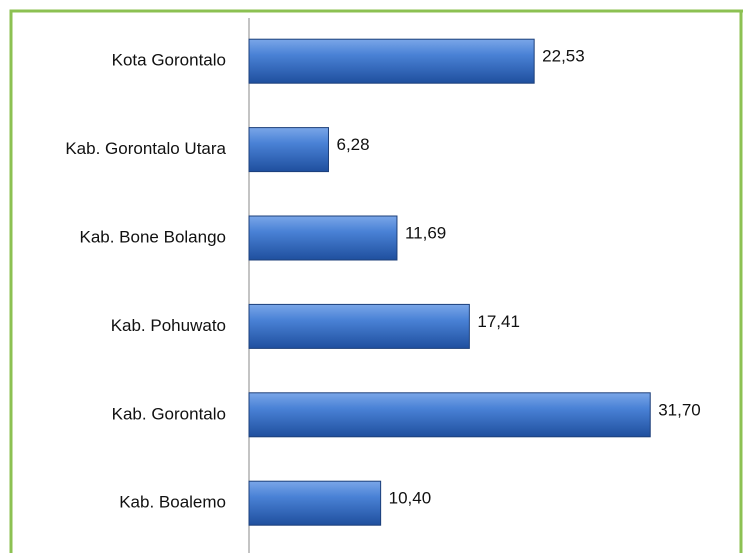 This screenshot has height=558, width=743. I want to click on value-label: 10,40, so click(410, 498).